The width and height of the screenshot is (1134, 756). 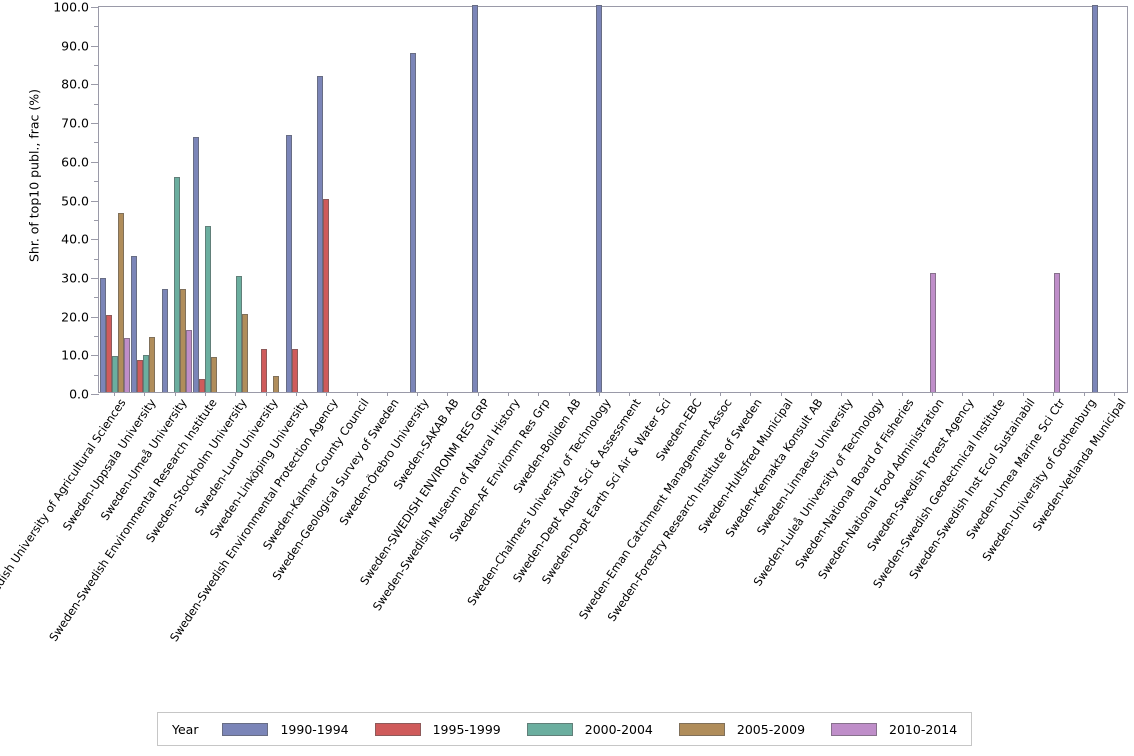 What do you see at coordinates (185, 729) in the screenshot?
I see `legend-title: Year` at bounding box center [185, 729].